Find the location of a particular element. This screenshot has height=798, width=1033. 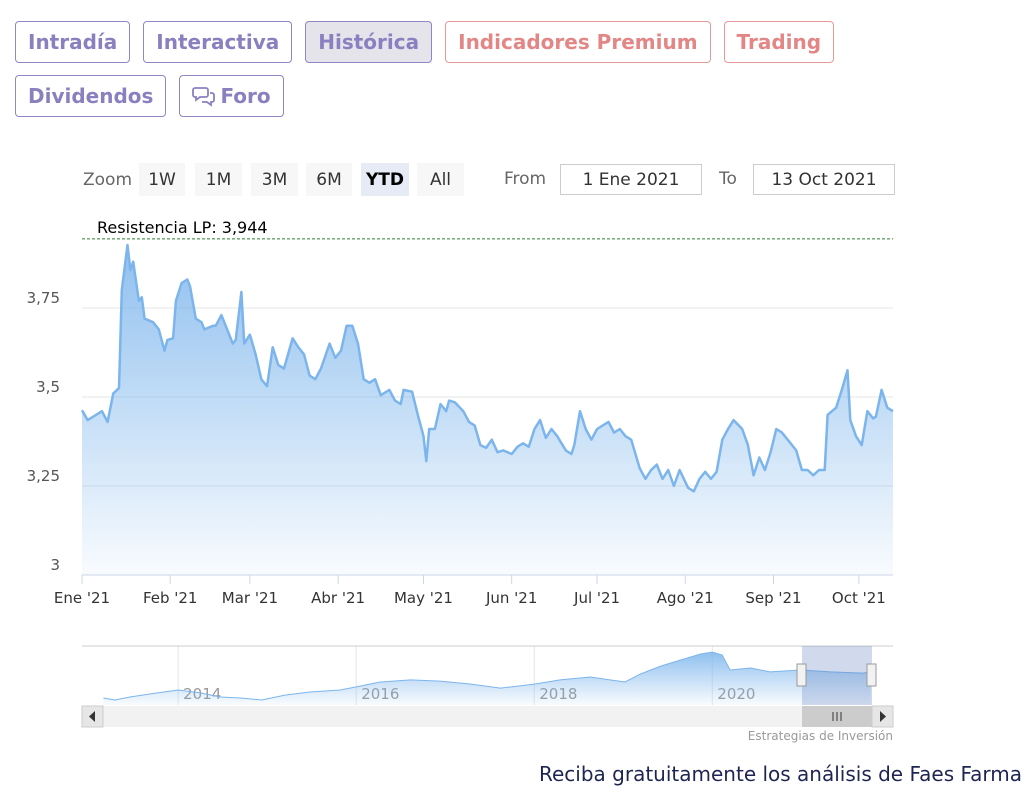

zoom-button: YTD is located at coordinates (385, 179).